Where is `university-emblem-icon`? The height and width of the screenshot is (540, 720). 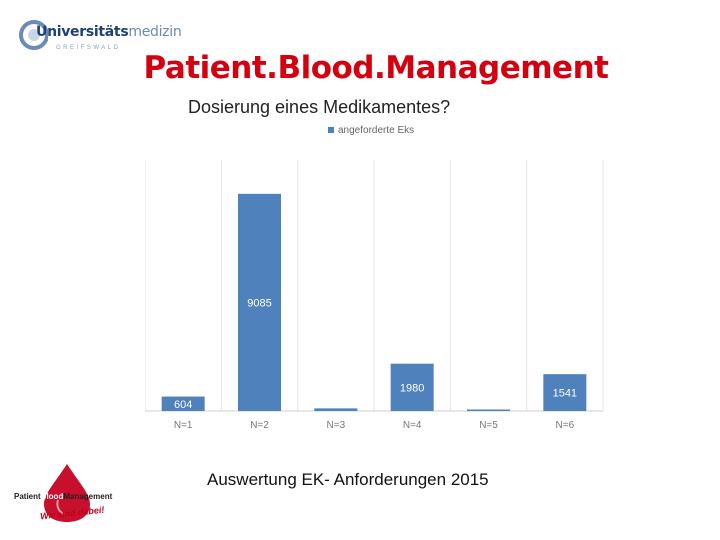
university-emblem-icon is located at coordinates (33, 35).